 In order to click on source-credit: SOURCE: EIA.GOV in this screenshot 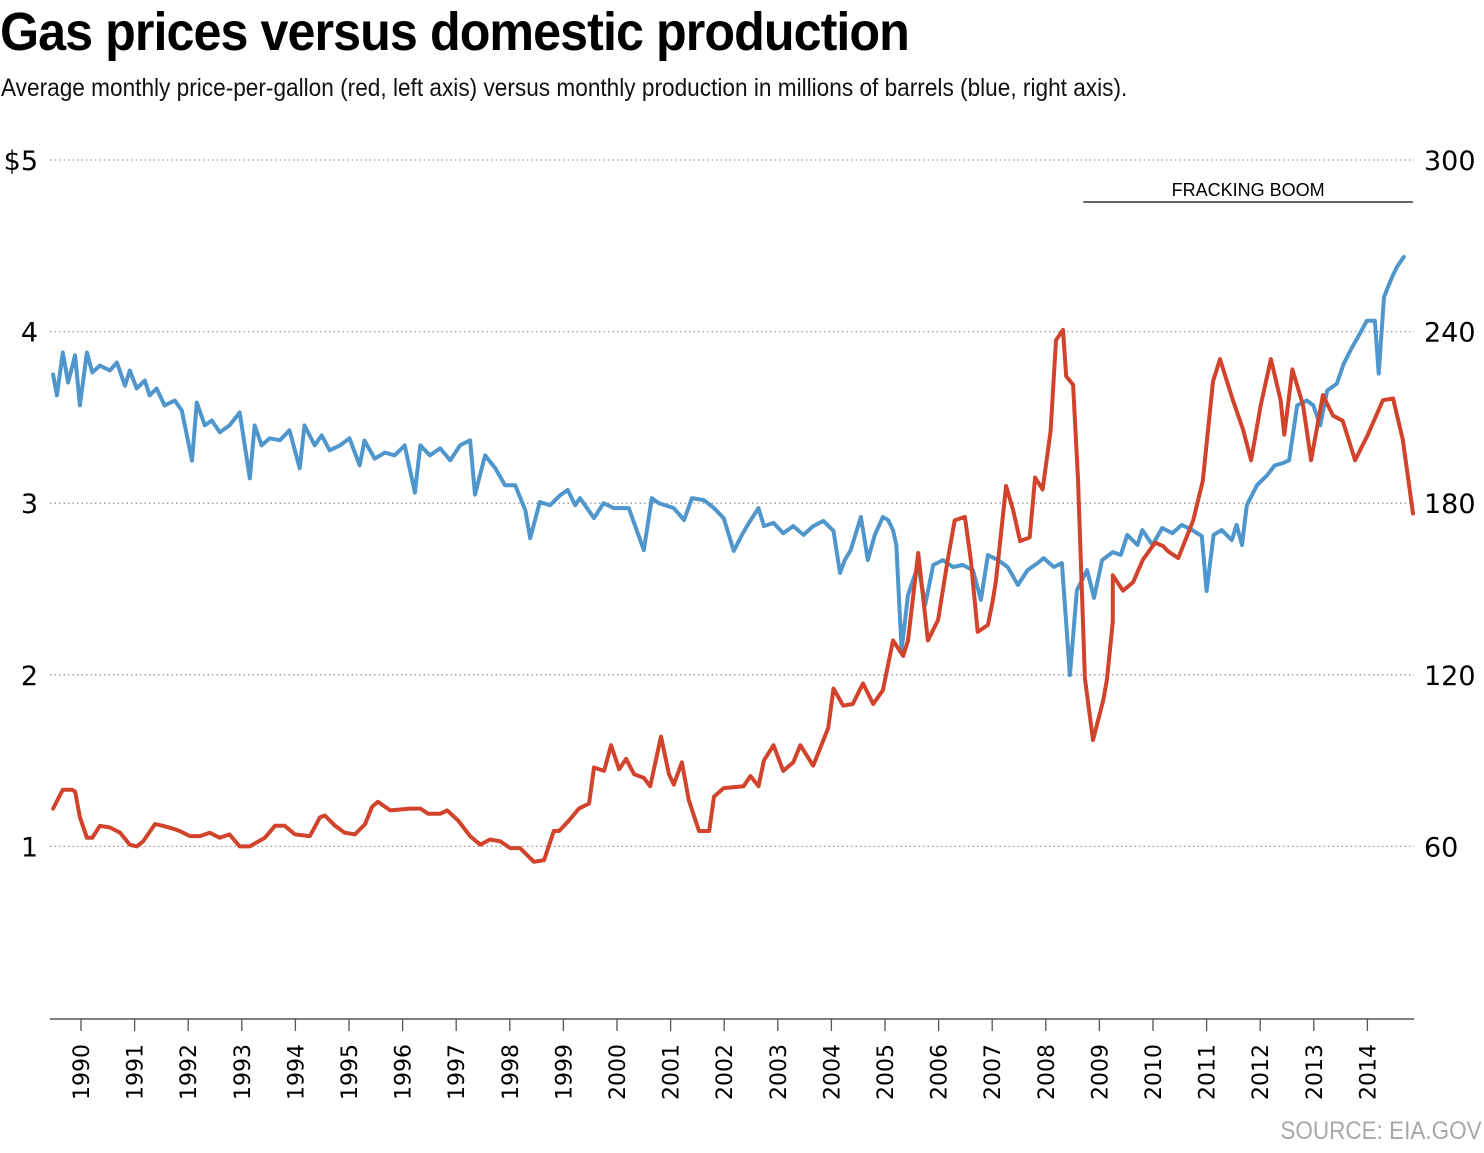, I will do `click(1381, 1131)`.